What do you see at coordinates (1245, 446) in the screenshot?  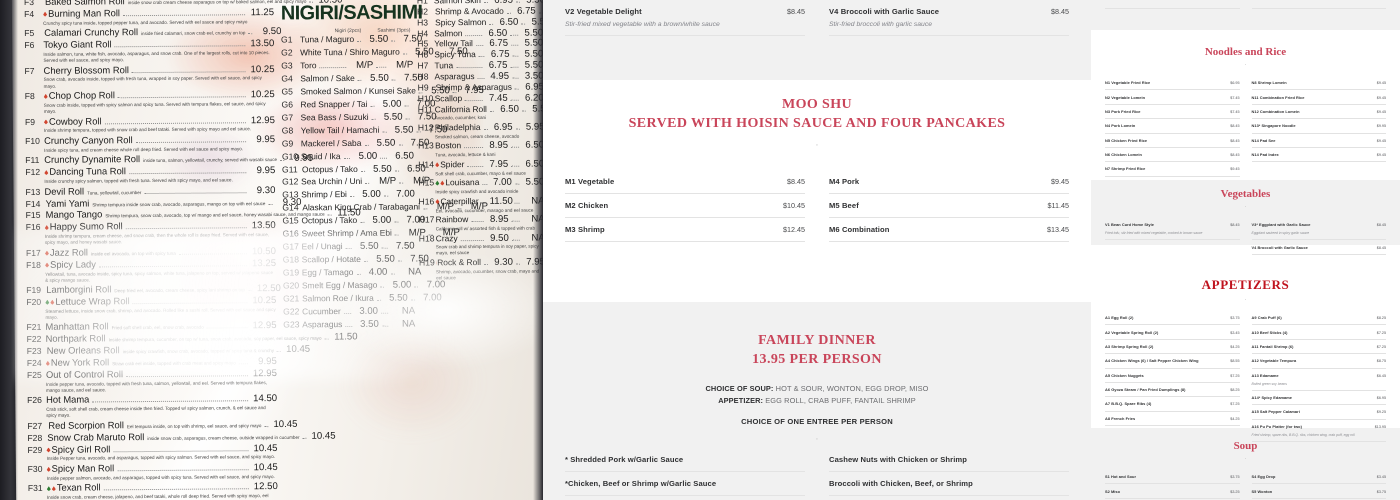 I see `soup-title: Soup` at bounding box center [1245, 446].